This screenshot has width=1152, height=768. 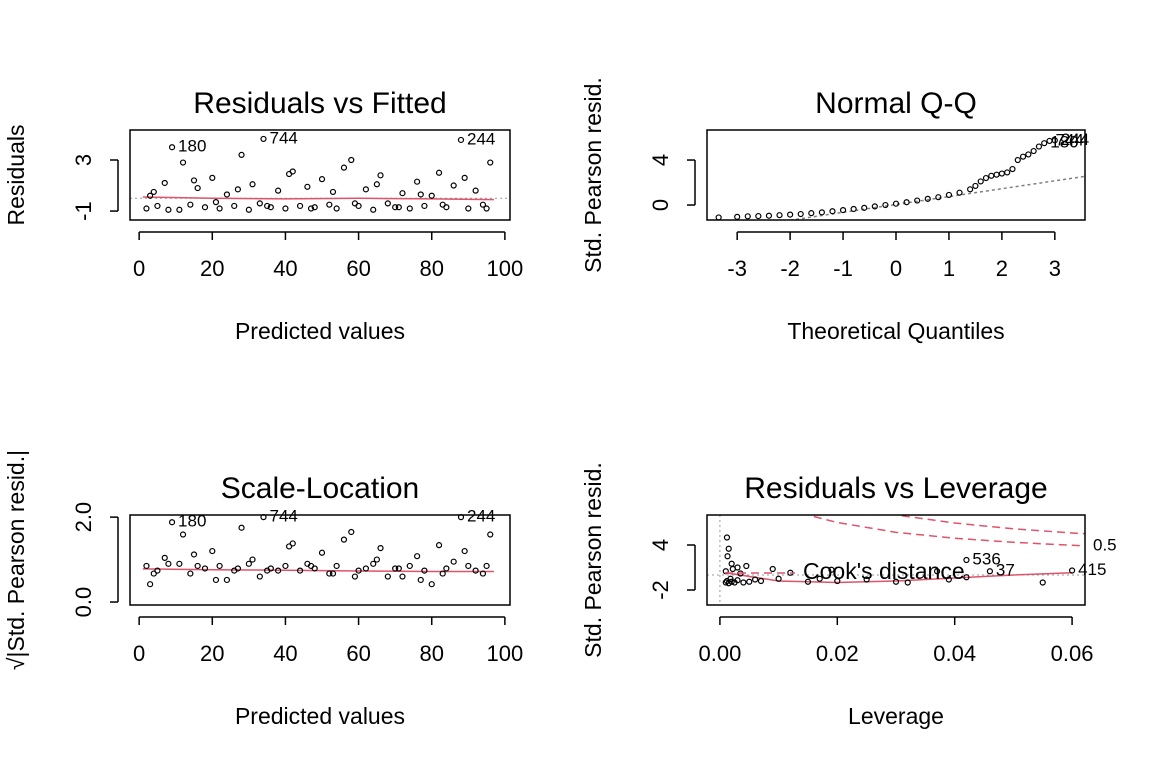 I want to click on x-tick-label: 1, so click(x=949, y=268).